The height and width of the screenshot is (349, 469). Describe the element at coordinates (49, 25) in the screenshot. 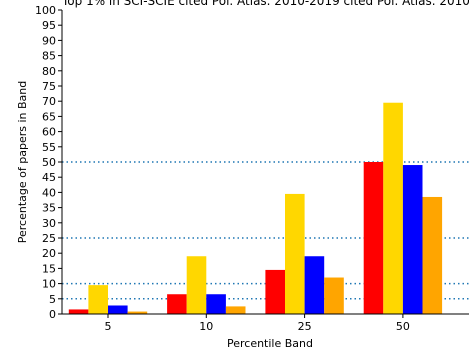

I see `y-tick-label-95: 95` at that location.